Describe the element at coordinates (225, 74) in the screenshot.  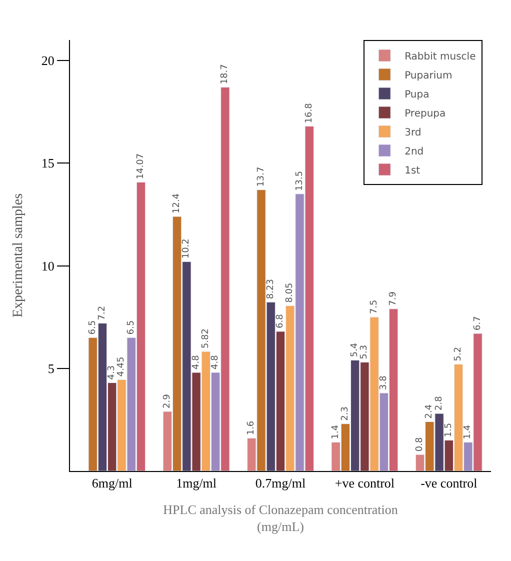
I see `data-label: 18.7` at that location.